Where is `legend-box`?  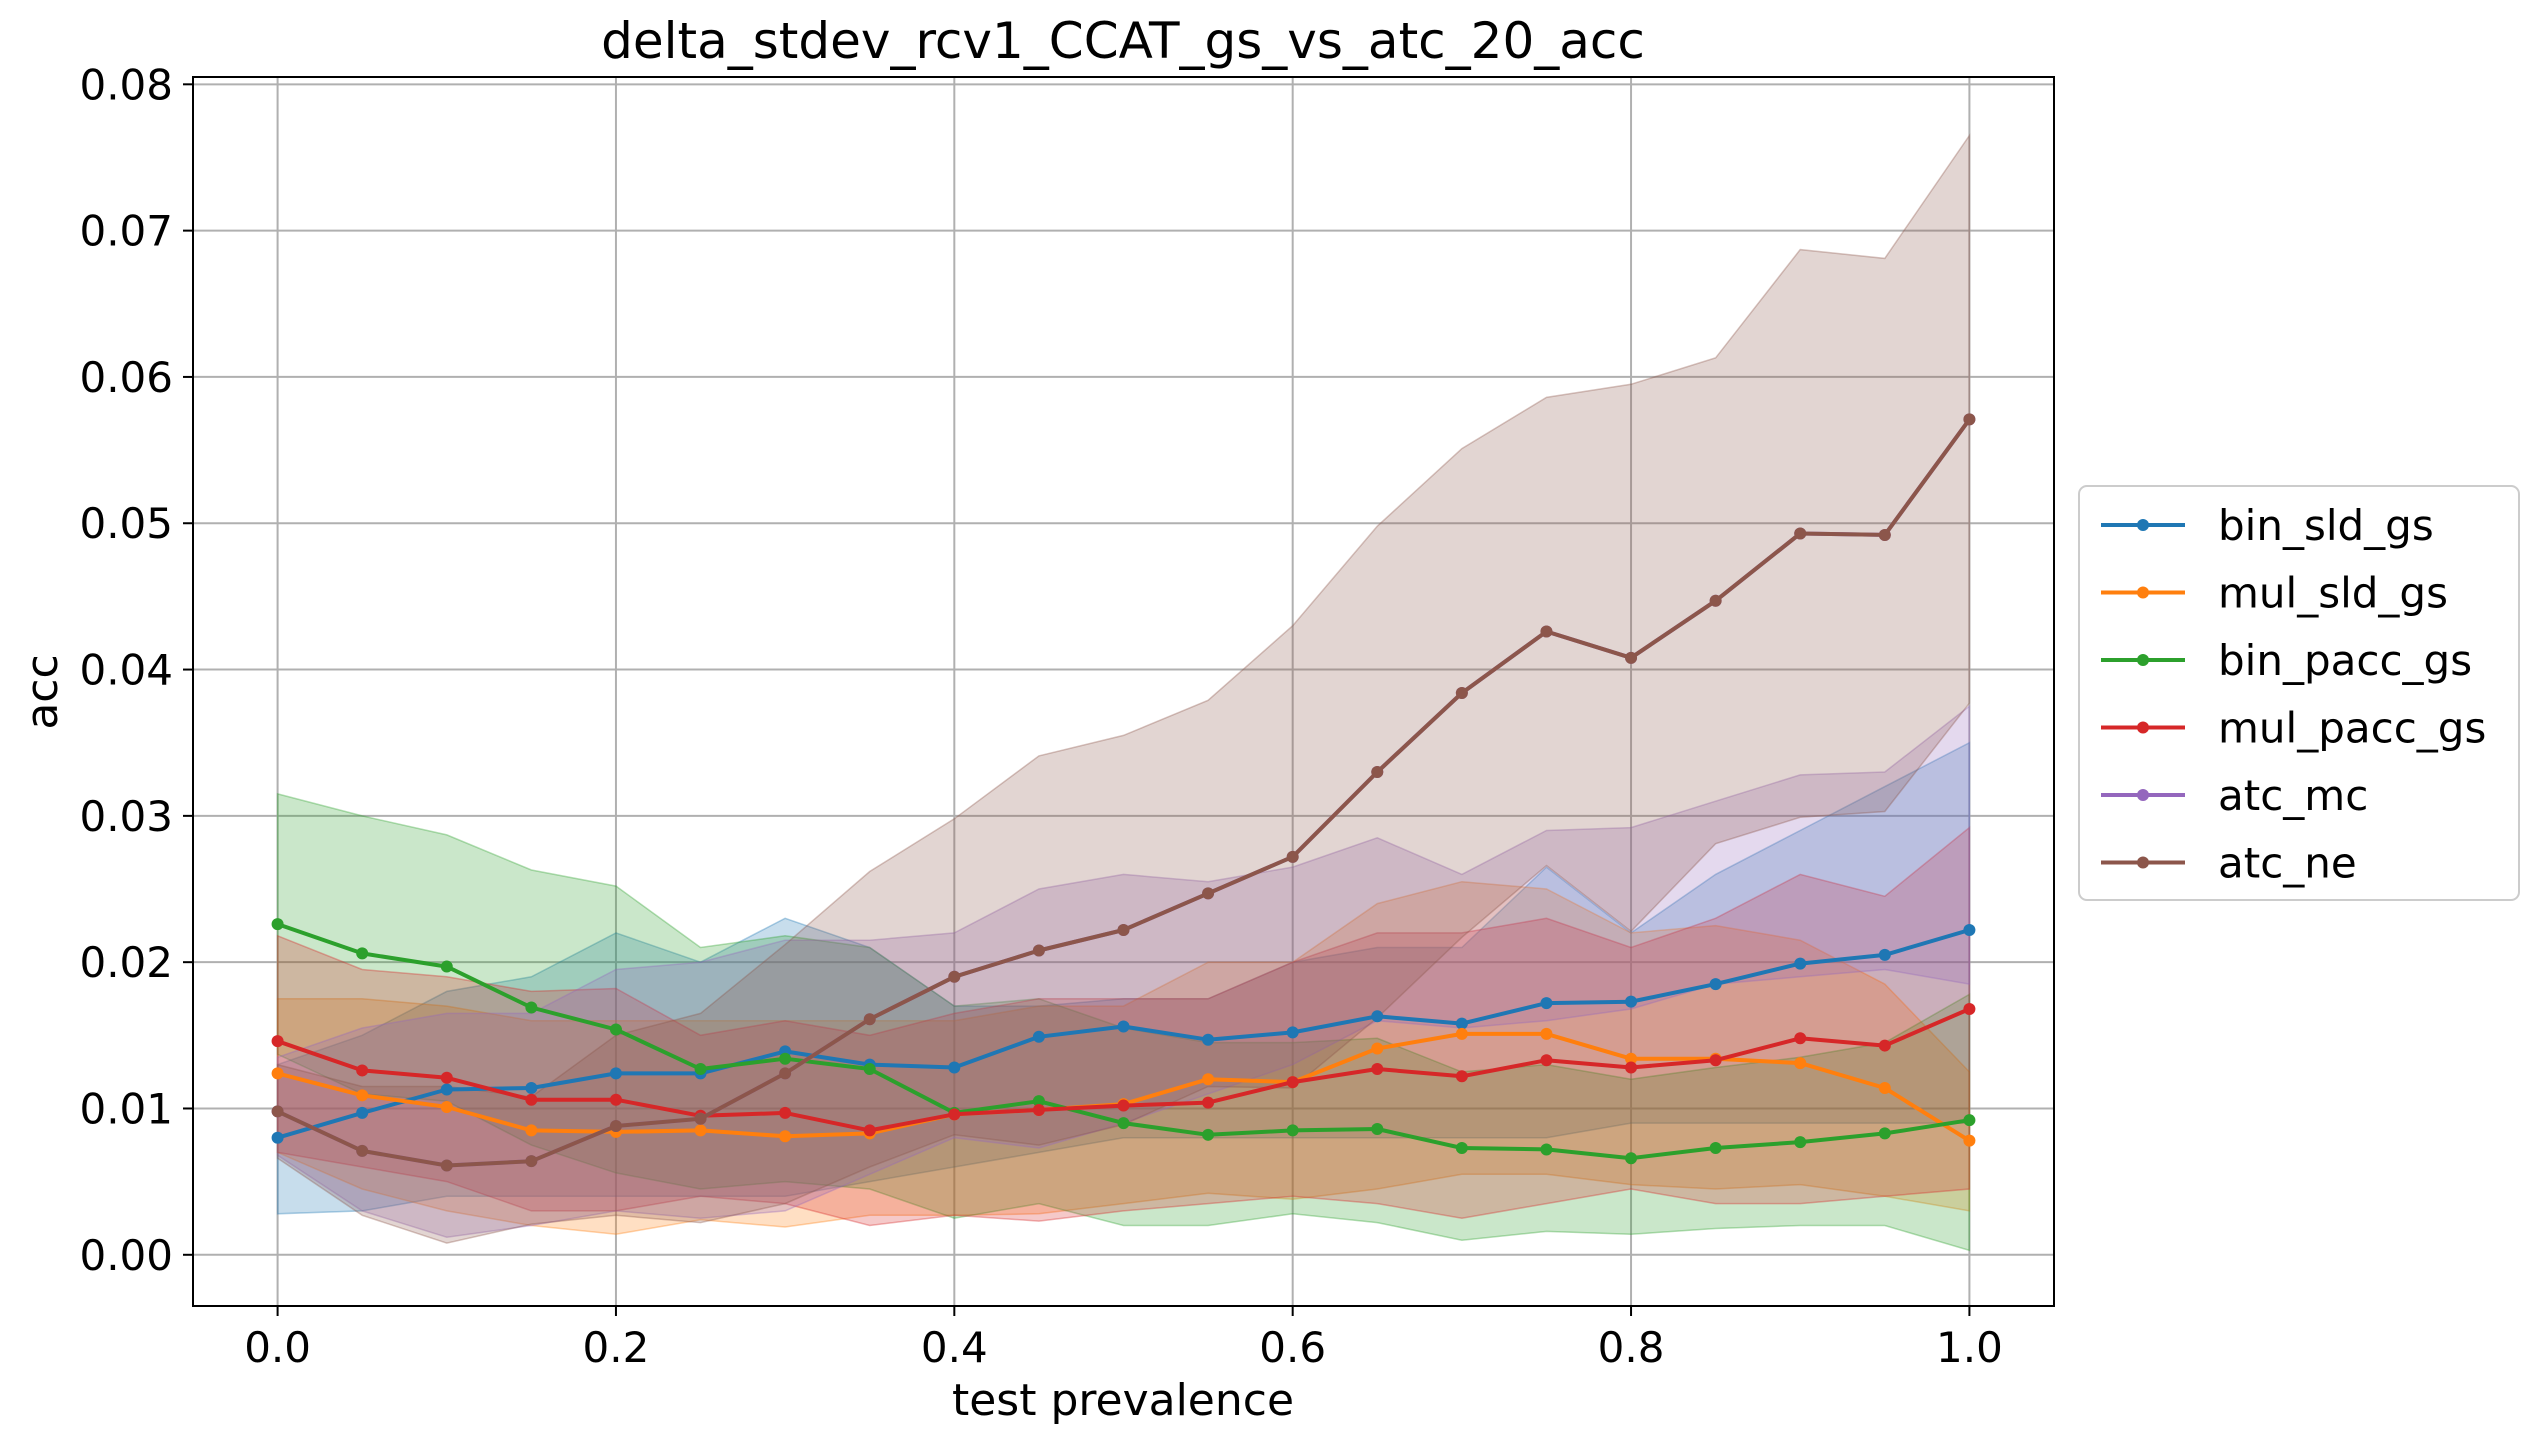 legend-box is located at coordinates (2299, 693).